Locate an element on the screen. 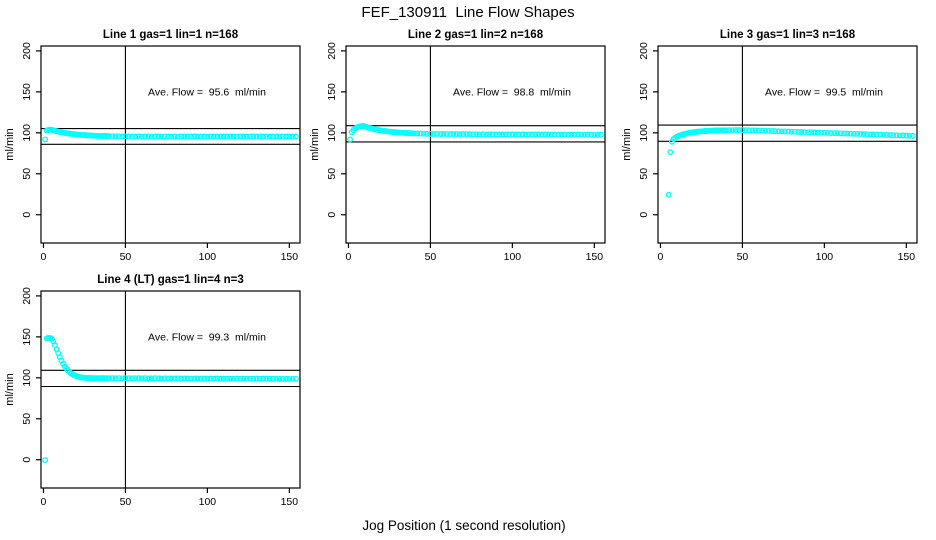 The width and height of the screenshot is (936, 540). x-tick-label: 0 is located at coordinates (44, 502).